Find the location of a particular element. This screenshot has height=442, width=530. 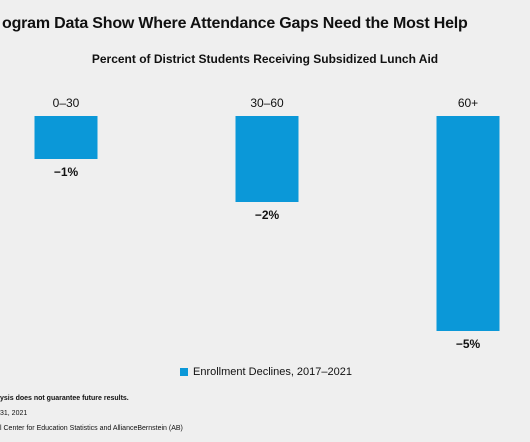

data-label: −2% is located at coordinates (267, 215).